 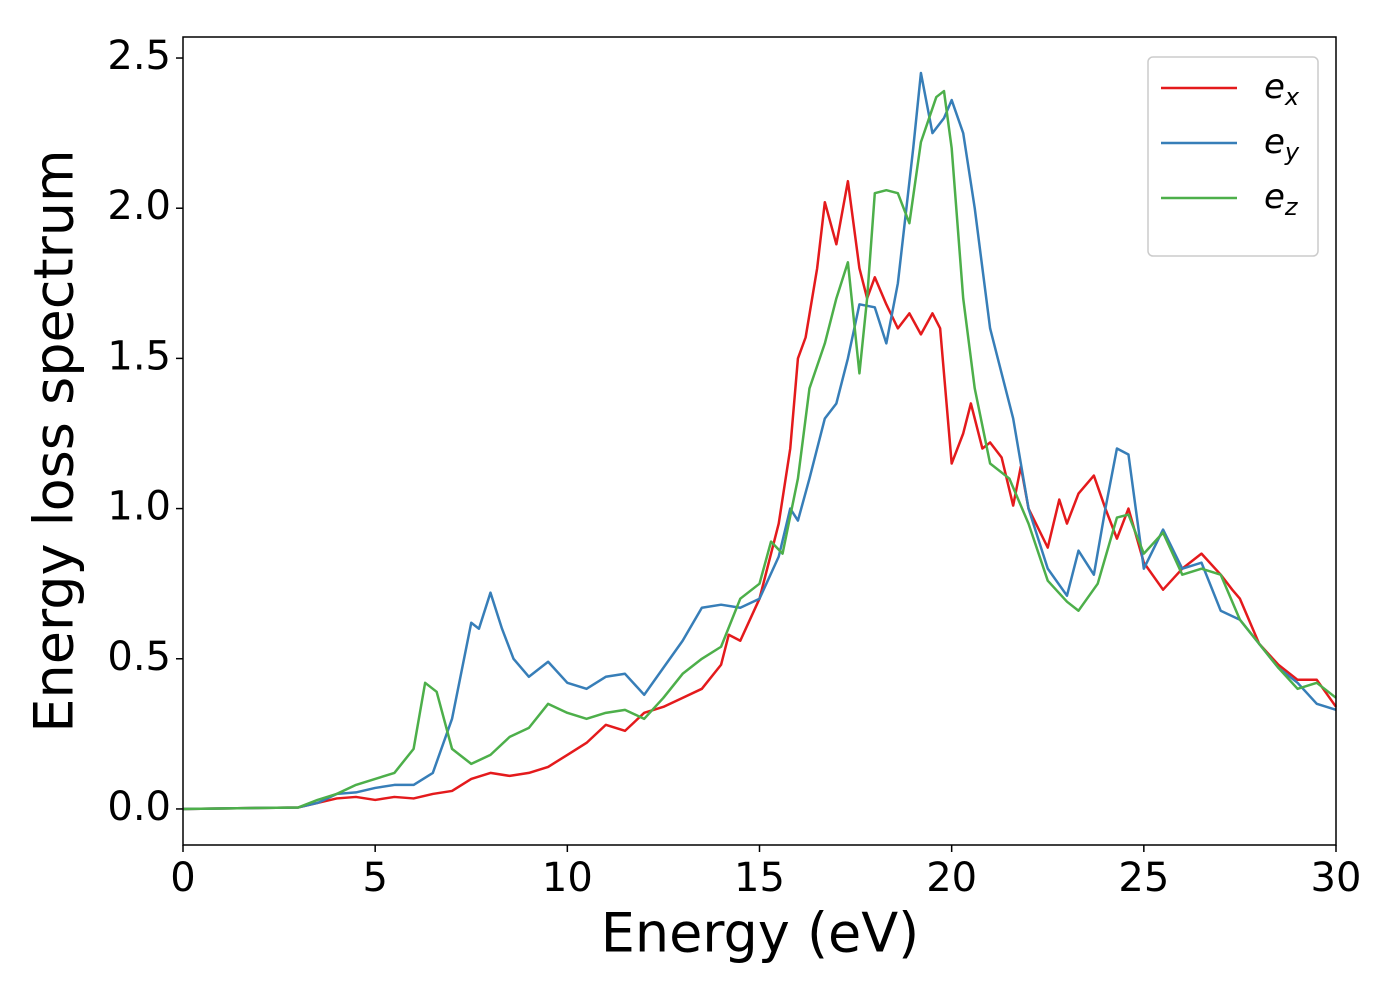 I want to click on x-tick-label: 0, so click(x=182, y=878).